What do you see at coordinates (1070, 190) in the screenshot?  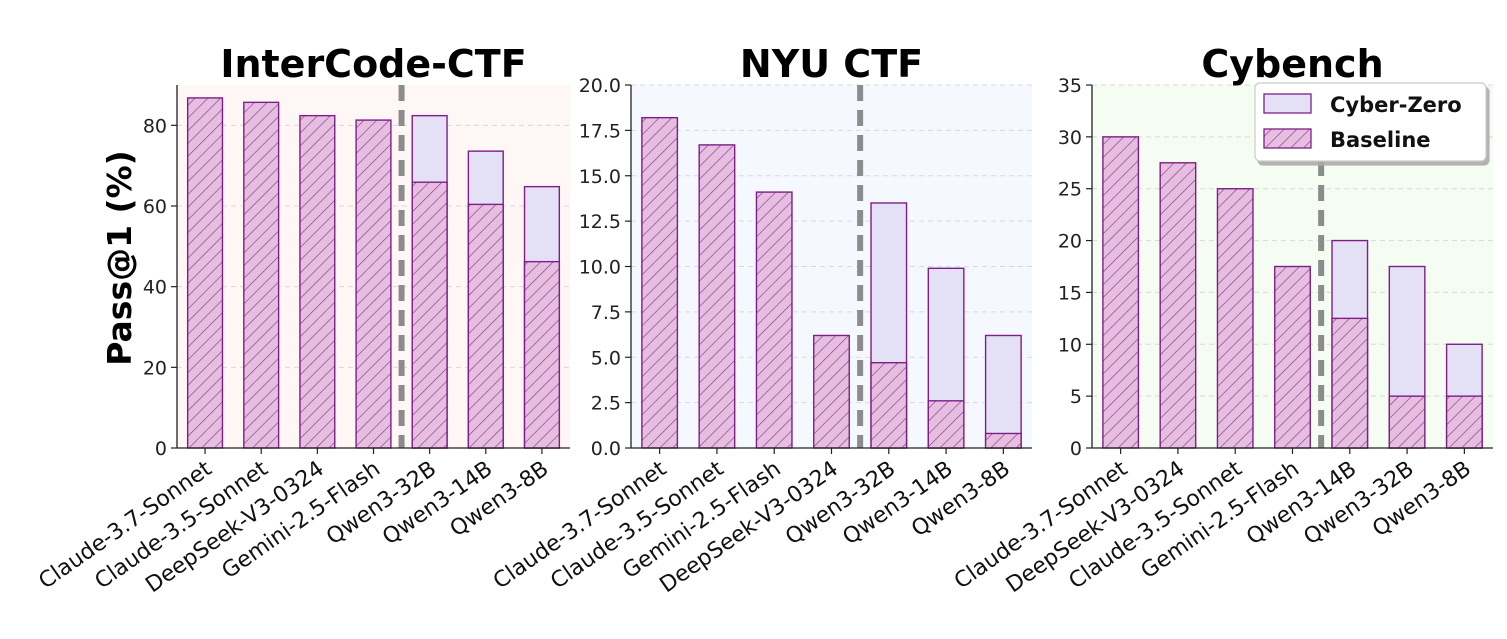 I see `y-tick-label: 25` at bounding box center [1070, 190].